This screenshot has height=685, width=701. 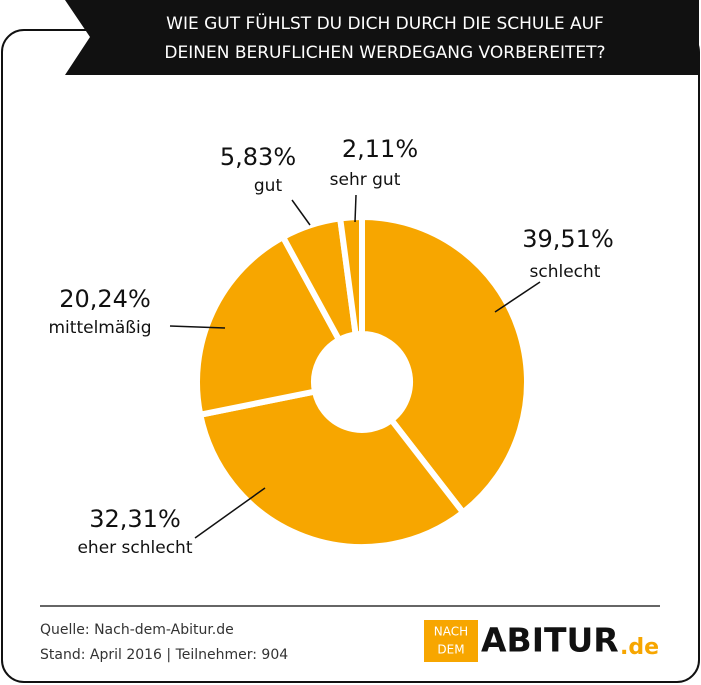 I want to click on category-label: schlecht, so click(x=565, y=272).